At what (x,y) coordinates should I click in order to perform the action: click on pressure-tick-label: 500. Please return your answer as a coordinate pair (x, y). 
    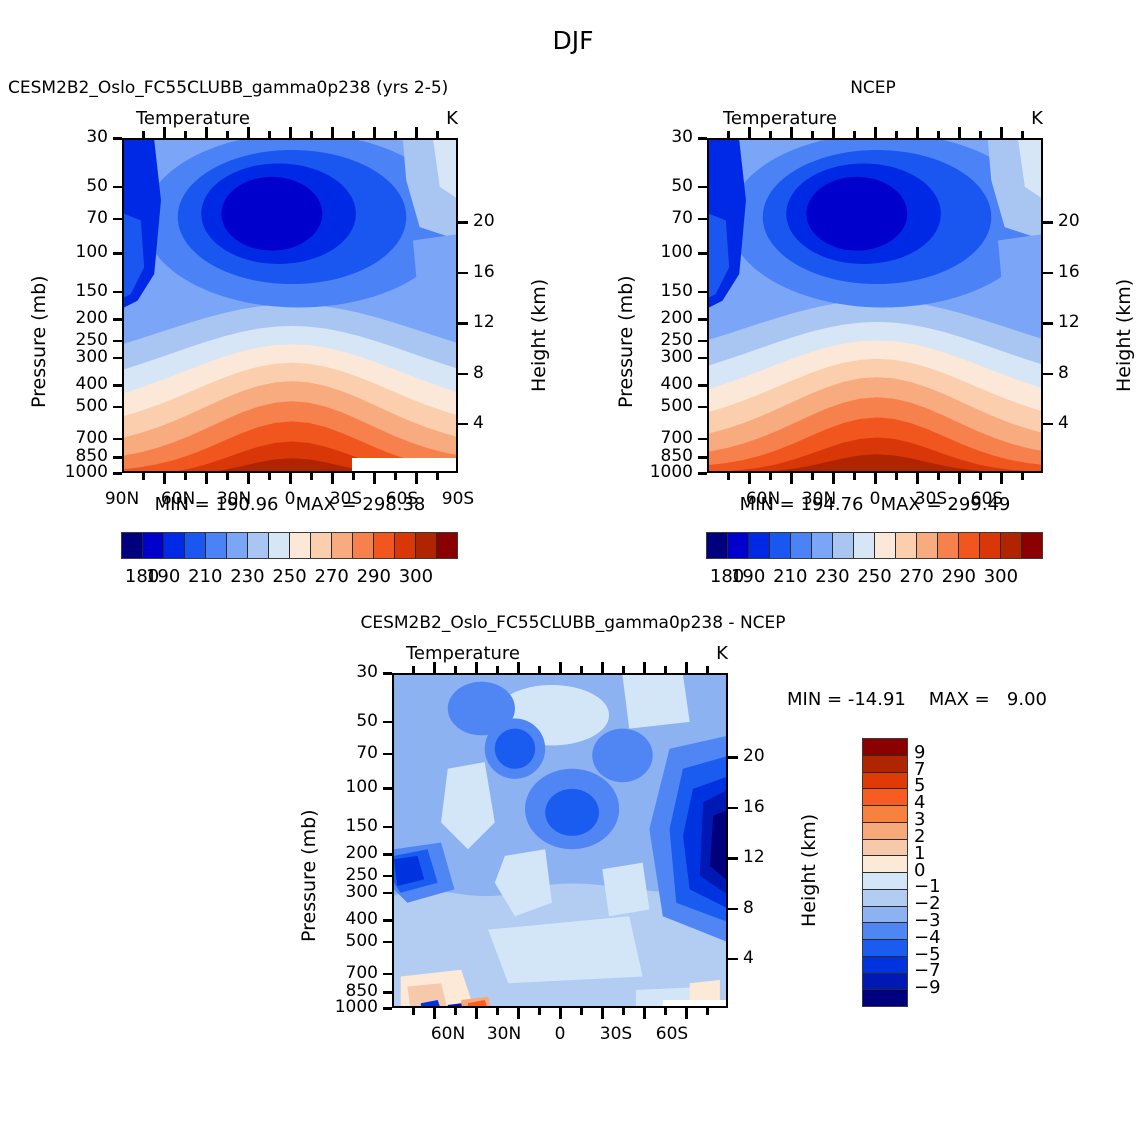
    Looking at the image, I should click on (361, 940).